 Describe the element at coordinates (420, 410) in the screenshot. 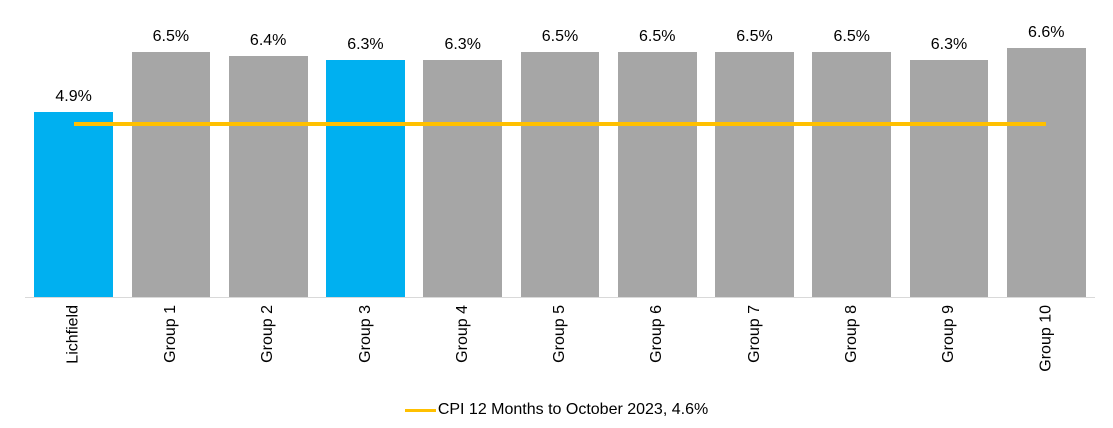

I see `legend-line-swatch` at that location.